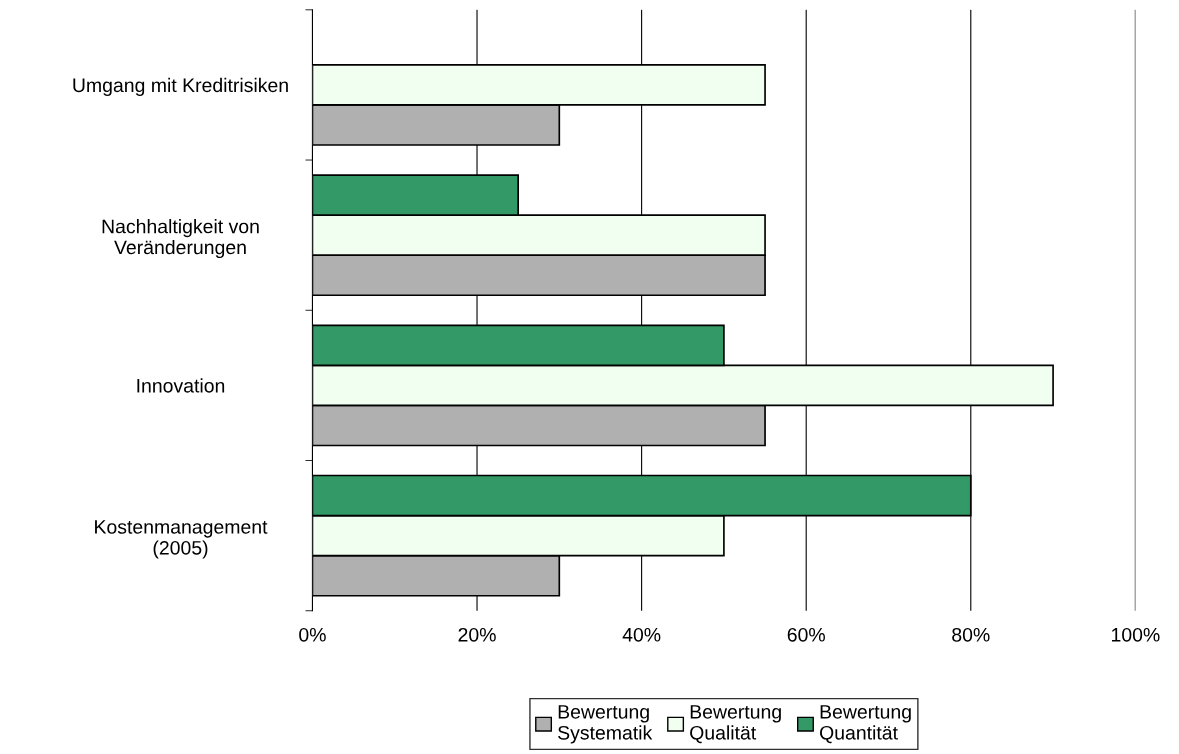  Describe the element at coordinates (865, 724) in the screenshot. I see `legend-label: Bewertung Quantität` at that location.